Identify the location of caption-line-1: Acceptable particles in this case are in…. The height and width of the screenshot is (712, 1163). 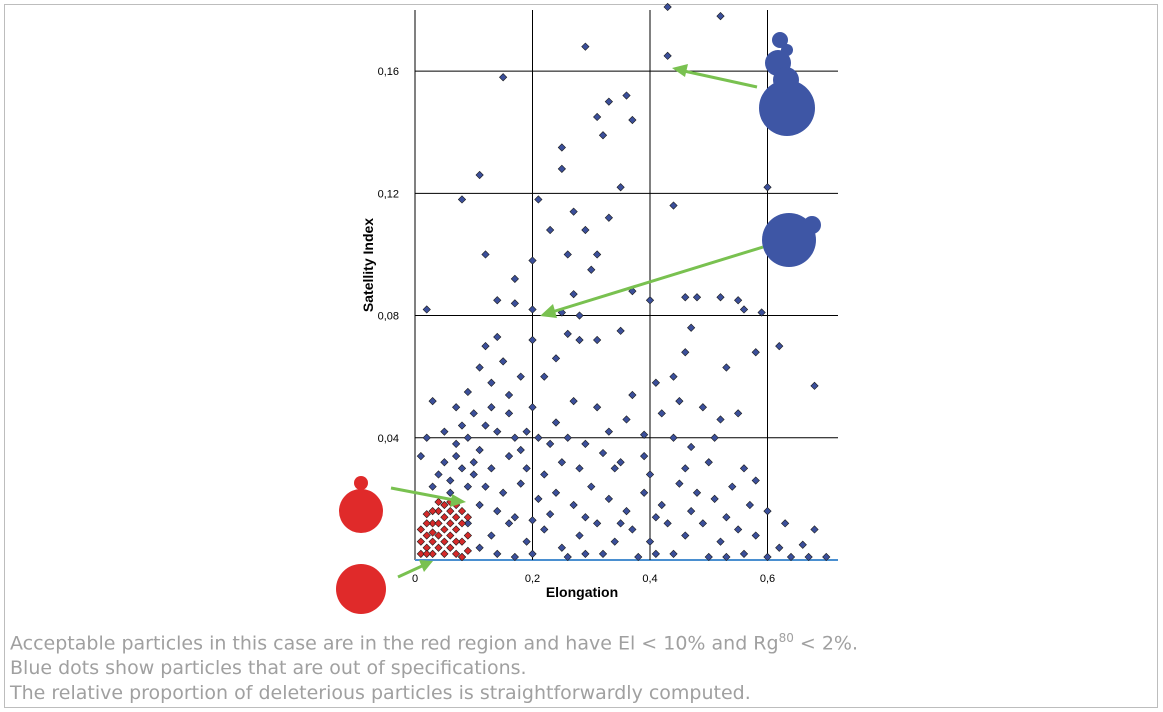
(580, 641).